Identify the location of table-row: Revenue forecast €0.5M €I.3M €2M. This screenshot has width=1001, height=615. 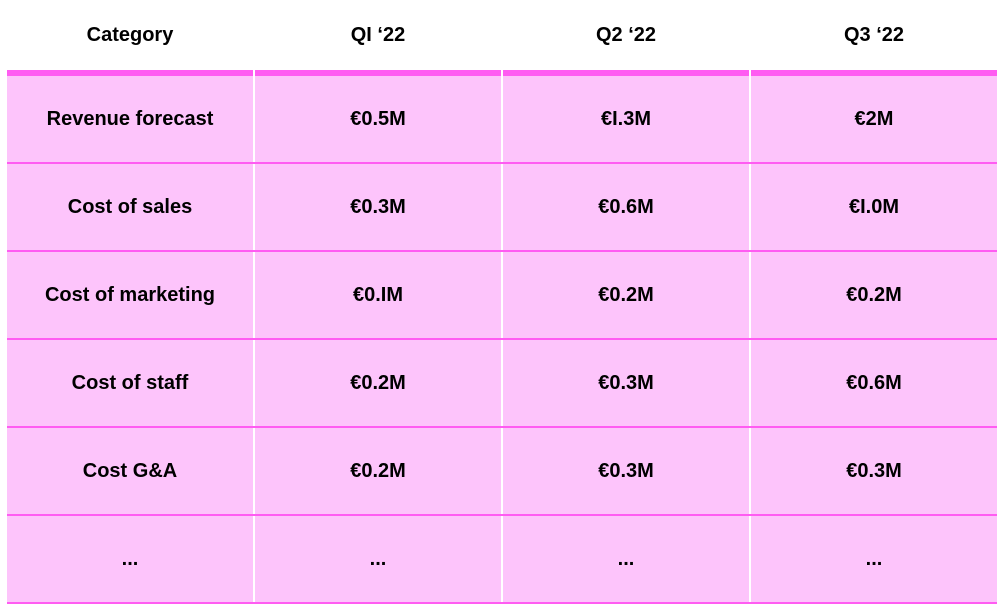
(502, 120).